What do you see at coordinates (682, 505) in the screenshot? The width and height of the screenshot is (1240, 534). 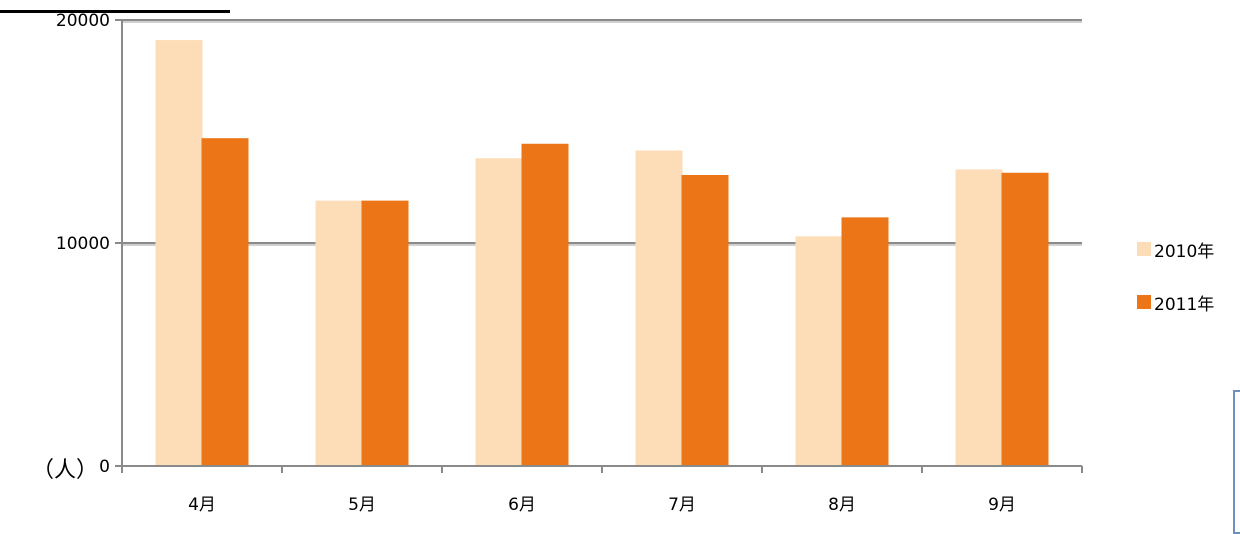 I see `x-tick-label-3: 7月` at bounding box center [682, 505].